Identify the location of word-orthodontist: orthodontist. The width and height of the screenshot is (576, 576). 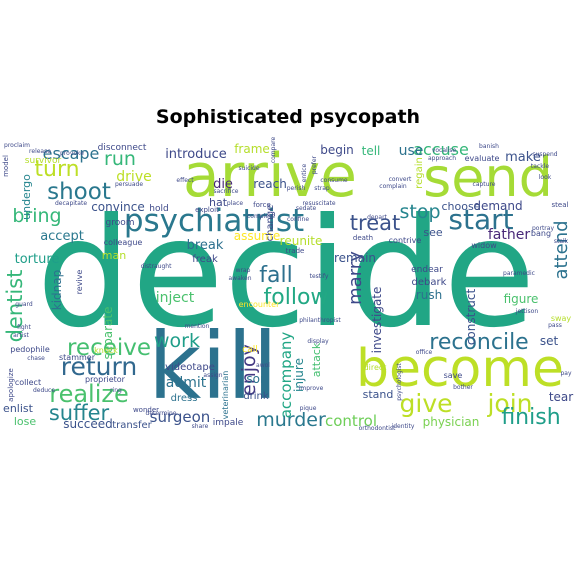
(377, 428).